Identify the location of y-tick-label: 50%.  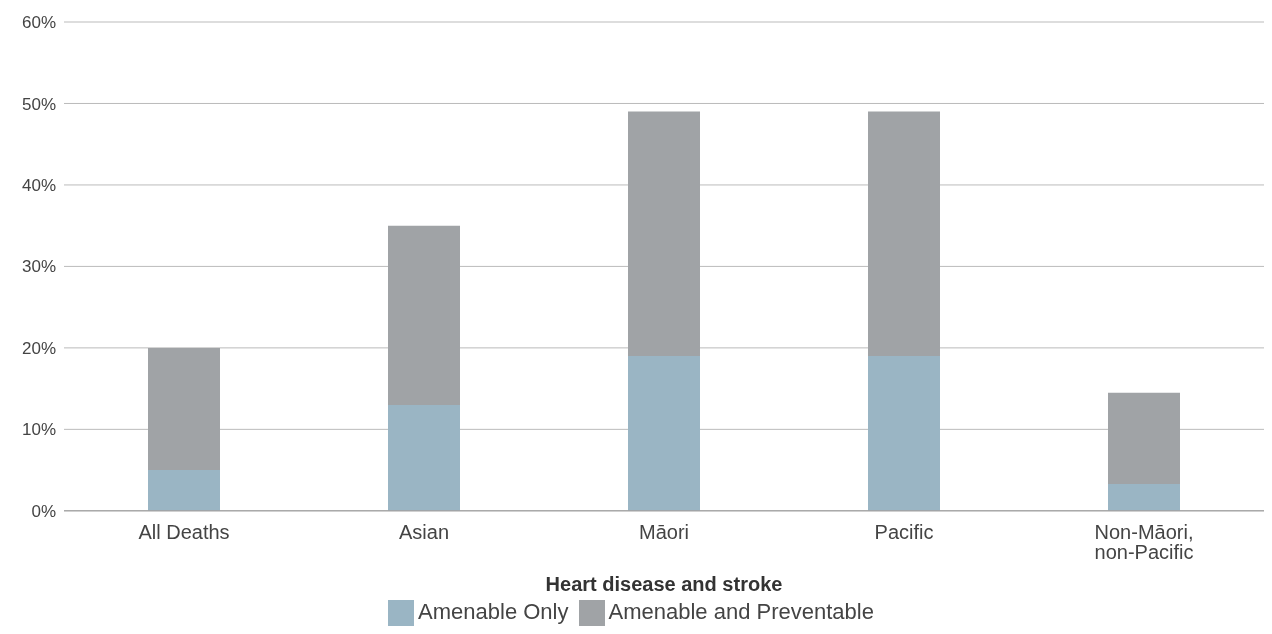
(38, 104).